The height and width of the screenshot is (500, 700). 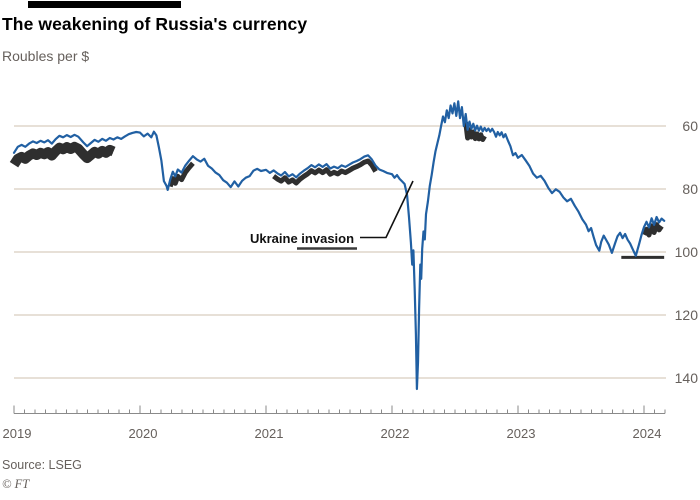 What do you see at coordinates (521, 433) in the screenshot?
I see `x-year-label-2023: 2023` at bounding box center [521, 433].